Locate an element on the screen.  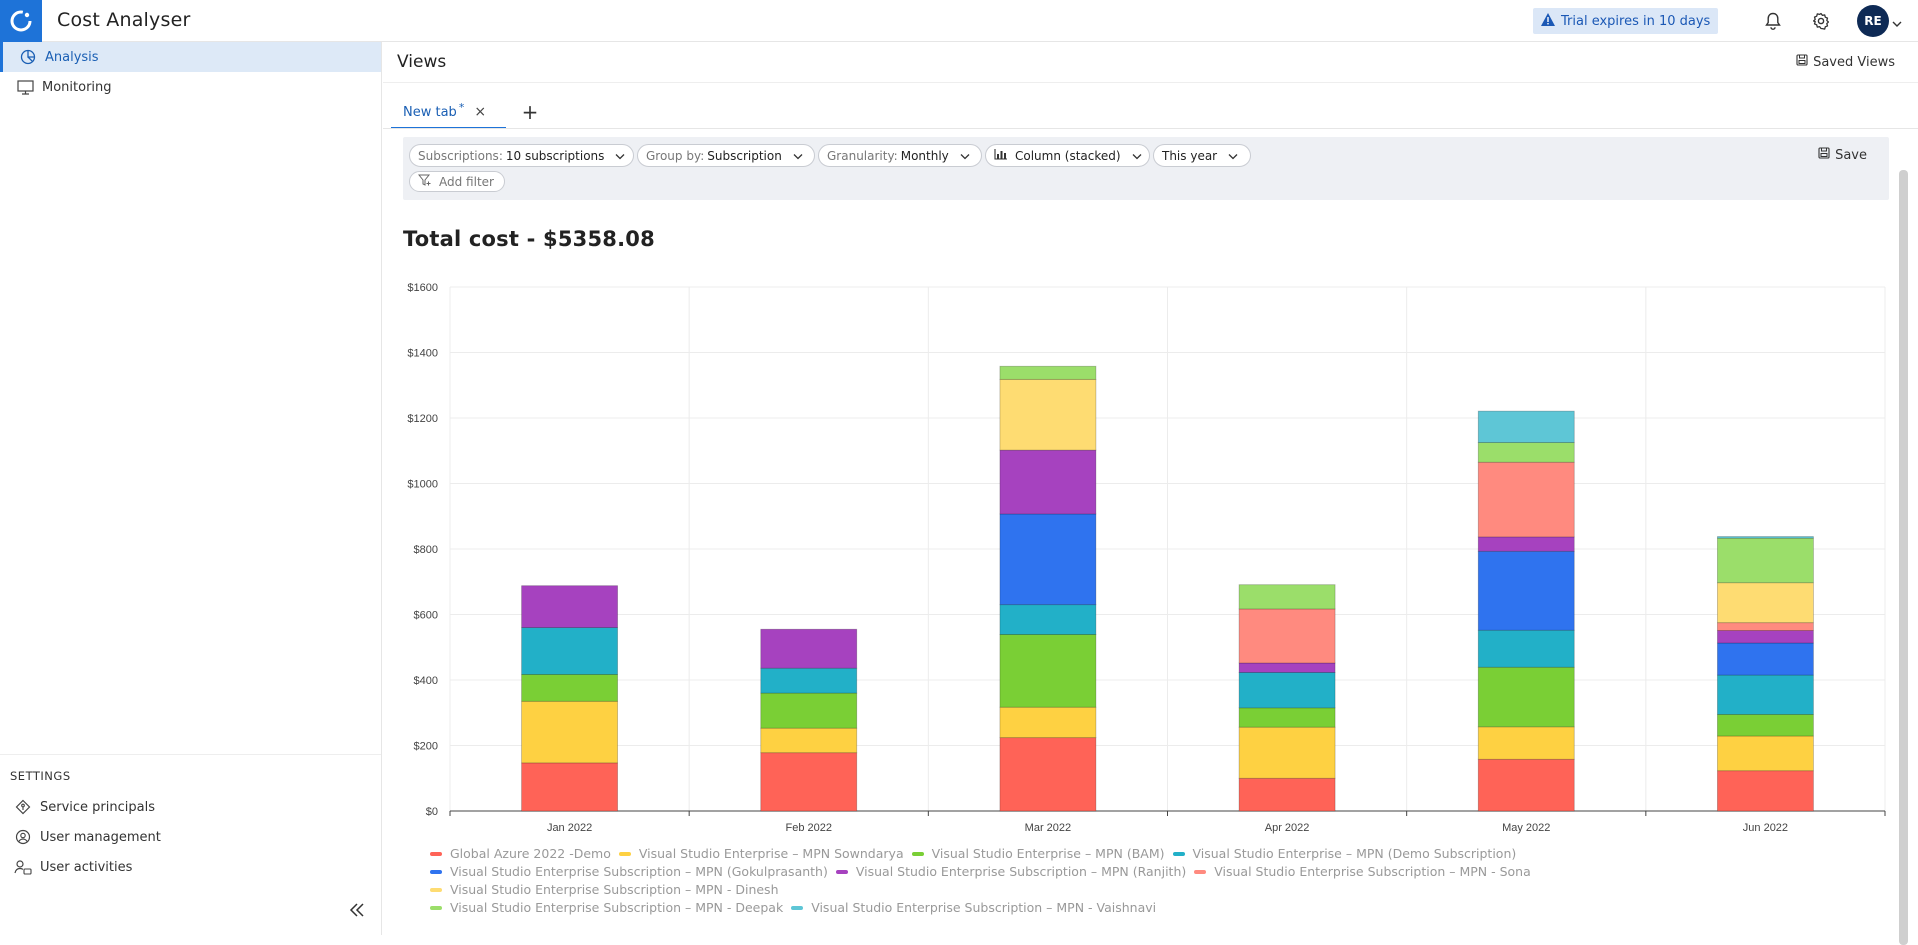
sidebar-item-user-management: User management is located at coordinates (190, 837).